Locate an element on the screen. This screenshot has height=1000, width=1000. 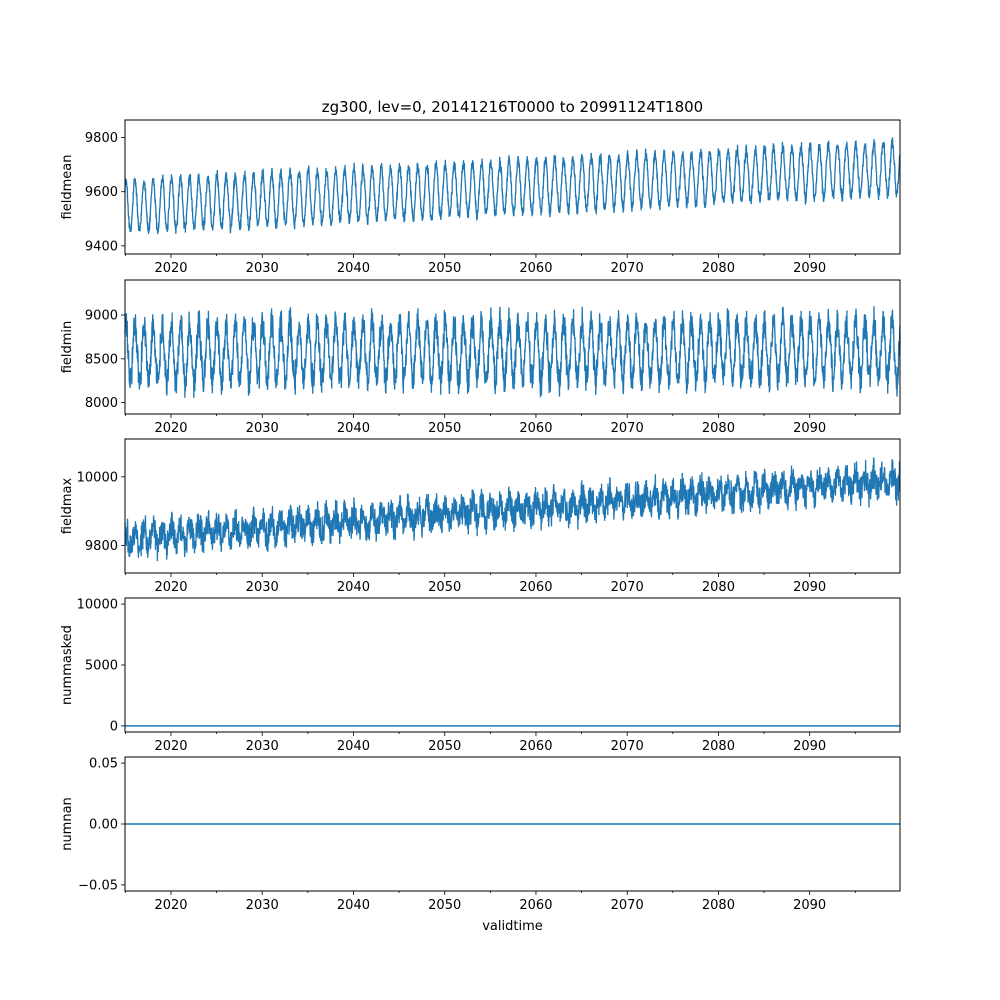
series-line-fieldmean is located at coordinates (512, 186).